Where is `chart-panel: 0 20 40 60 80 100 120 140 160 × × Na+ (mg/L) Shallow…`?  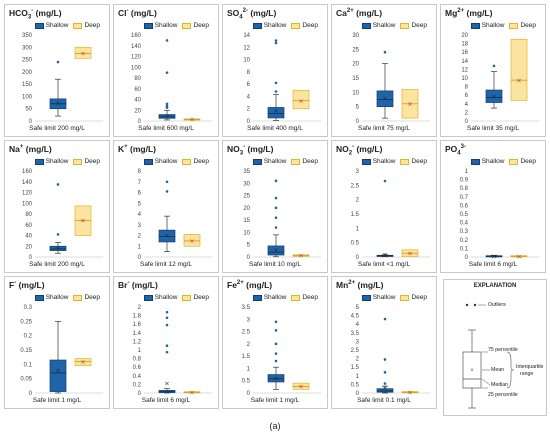 chart-panel: 0 20 40 60 80 100 120 140 160 × × Na+ (mg/L) Shallow… is located at coordinates (57, 206).